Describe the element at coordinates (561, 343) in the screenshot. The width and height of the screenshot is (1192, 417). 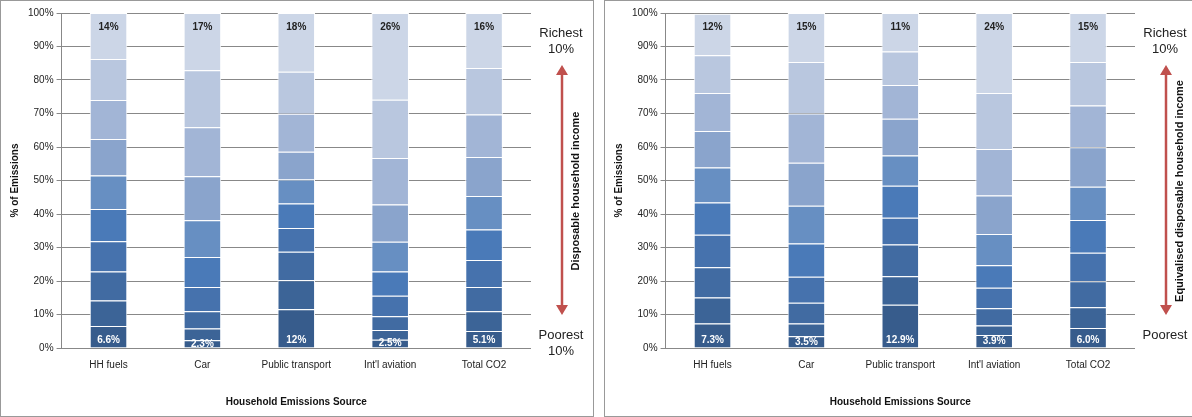
I see `text: Poorest 10%` at that location.